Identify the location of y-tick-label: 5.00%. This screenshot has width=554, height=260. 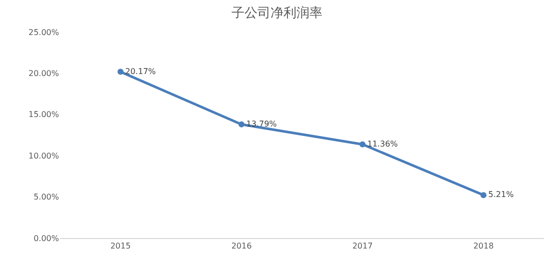
(47, 197).